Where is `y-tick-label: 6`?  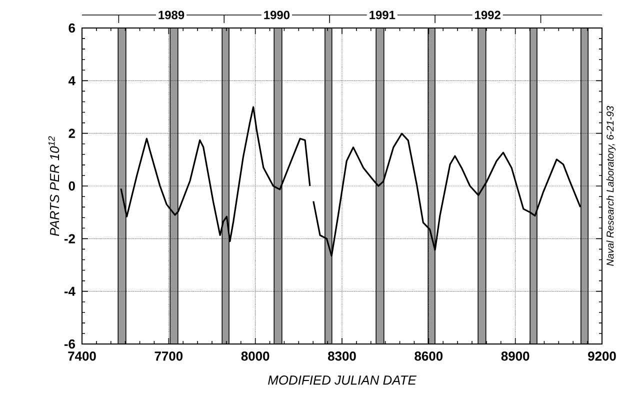
y-tick-label: 6 is located at coordinates (72, 28).